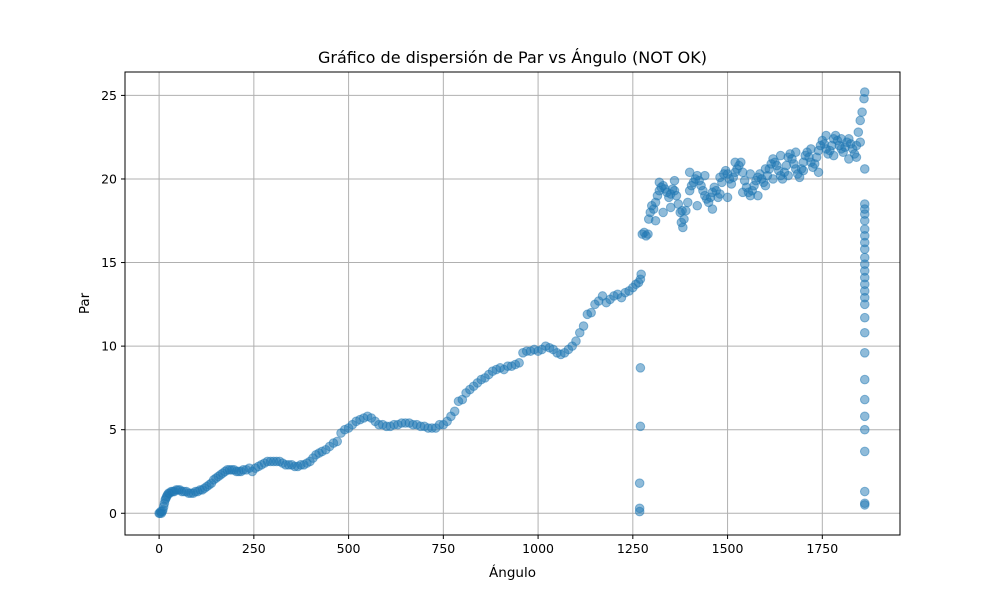 The width and height of the screenshot is (1000, 600). What do you see at coordinates (443, 548) in the screenshot?
I see `x-tick-label: 750` at bounding box center [443, 548].